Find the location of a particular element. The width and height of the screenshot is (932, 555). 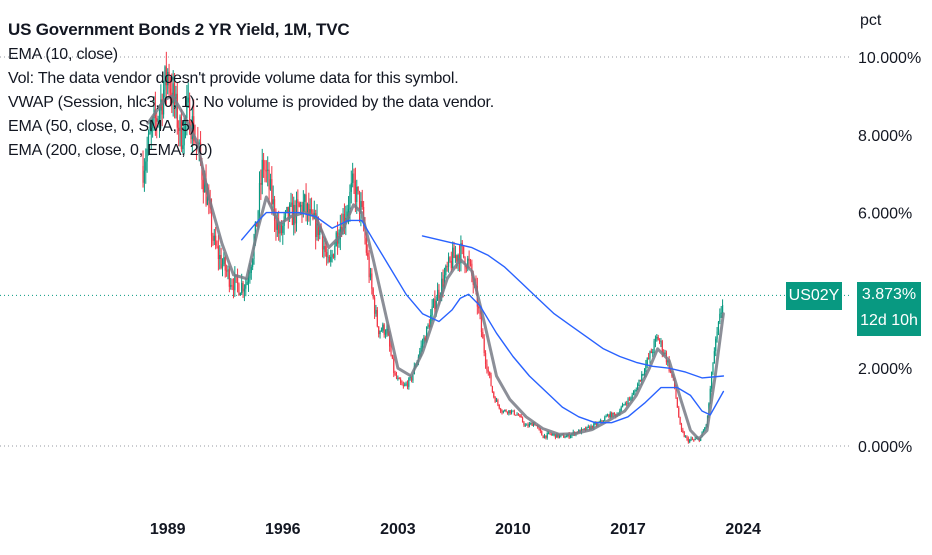

symbol-badge: US02Y is located at coordinates (814, 296).